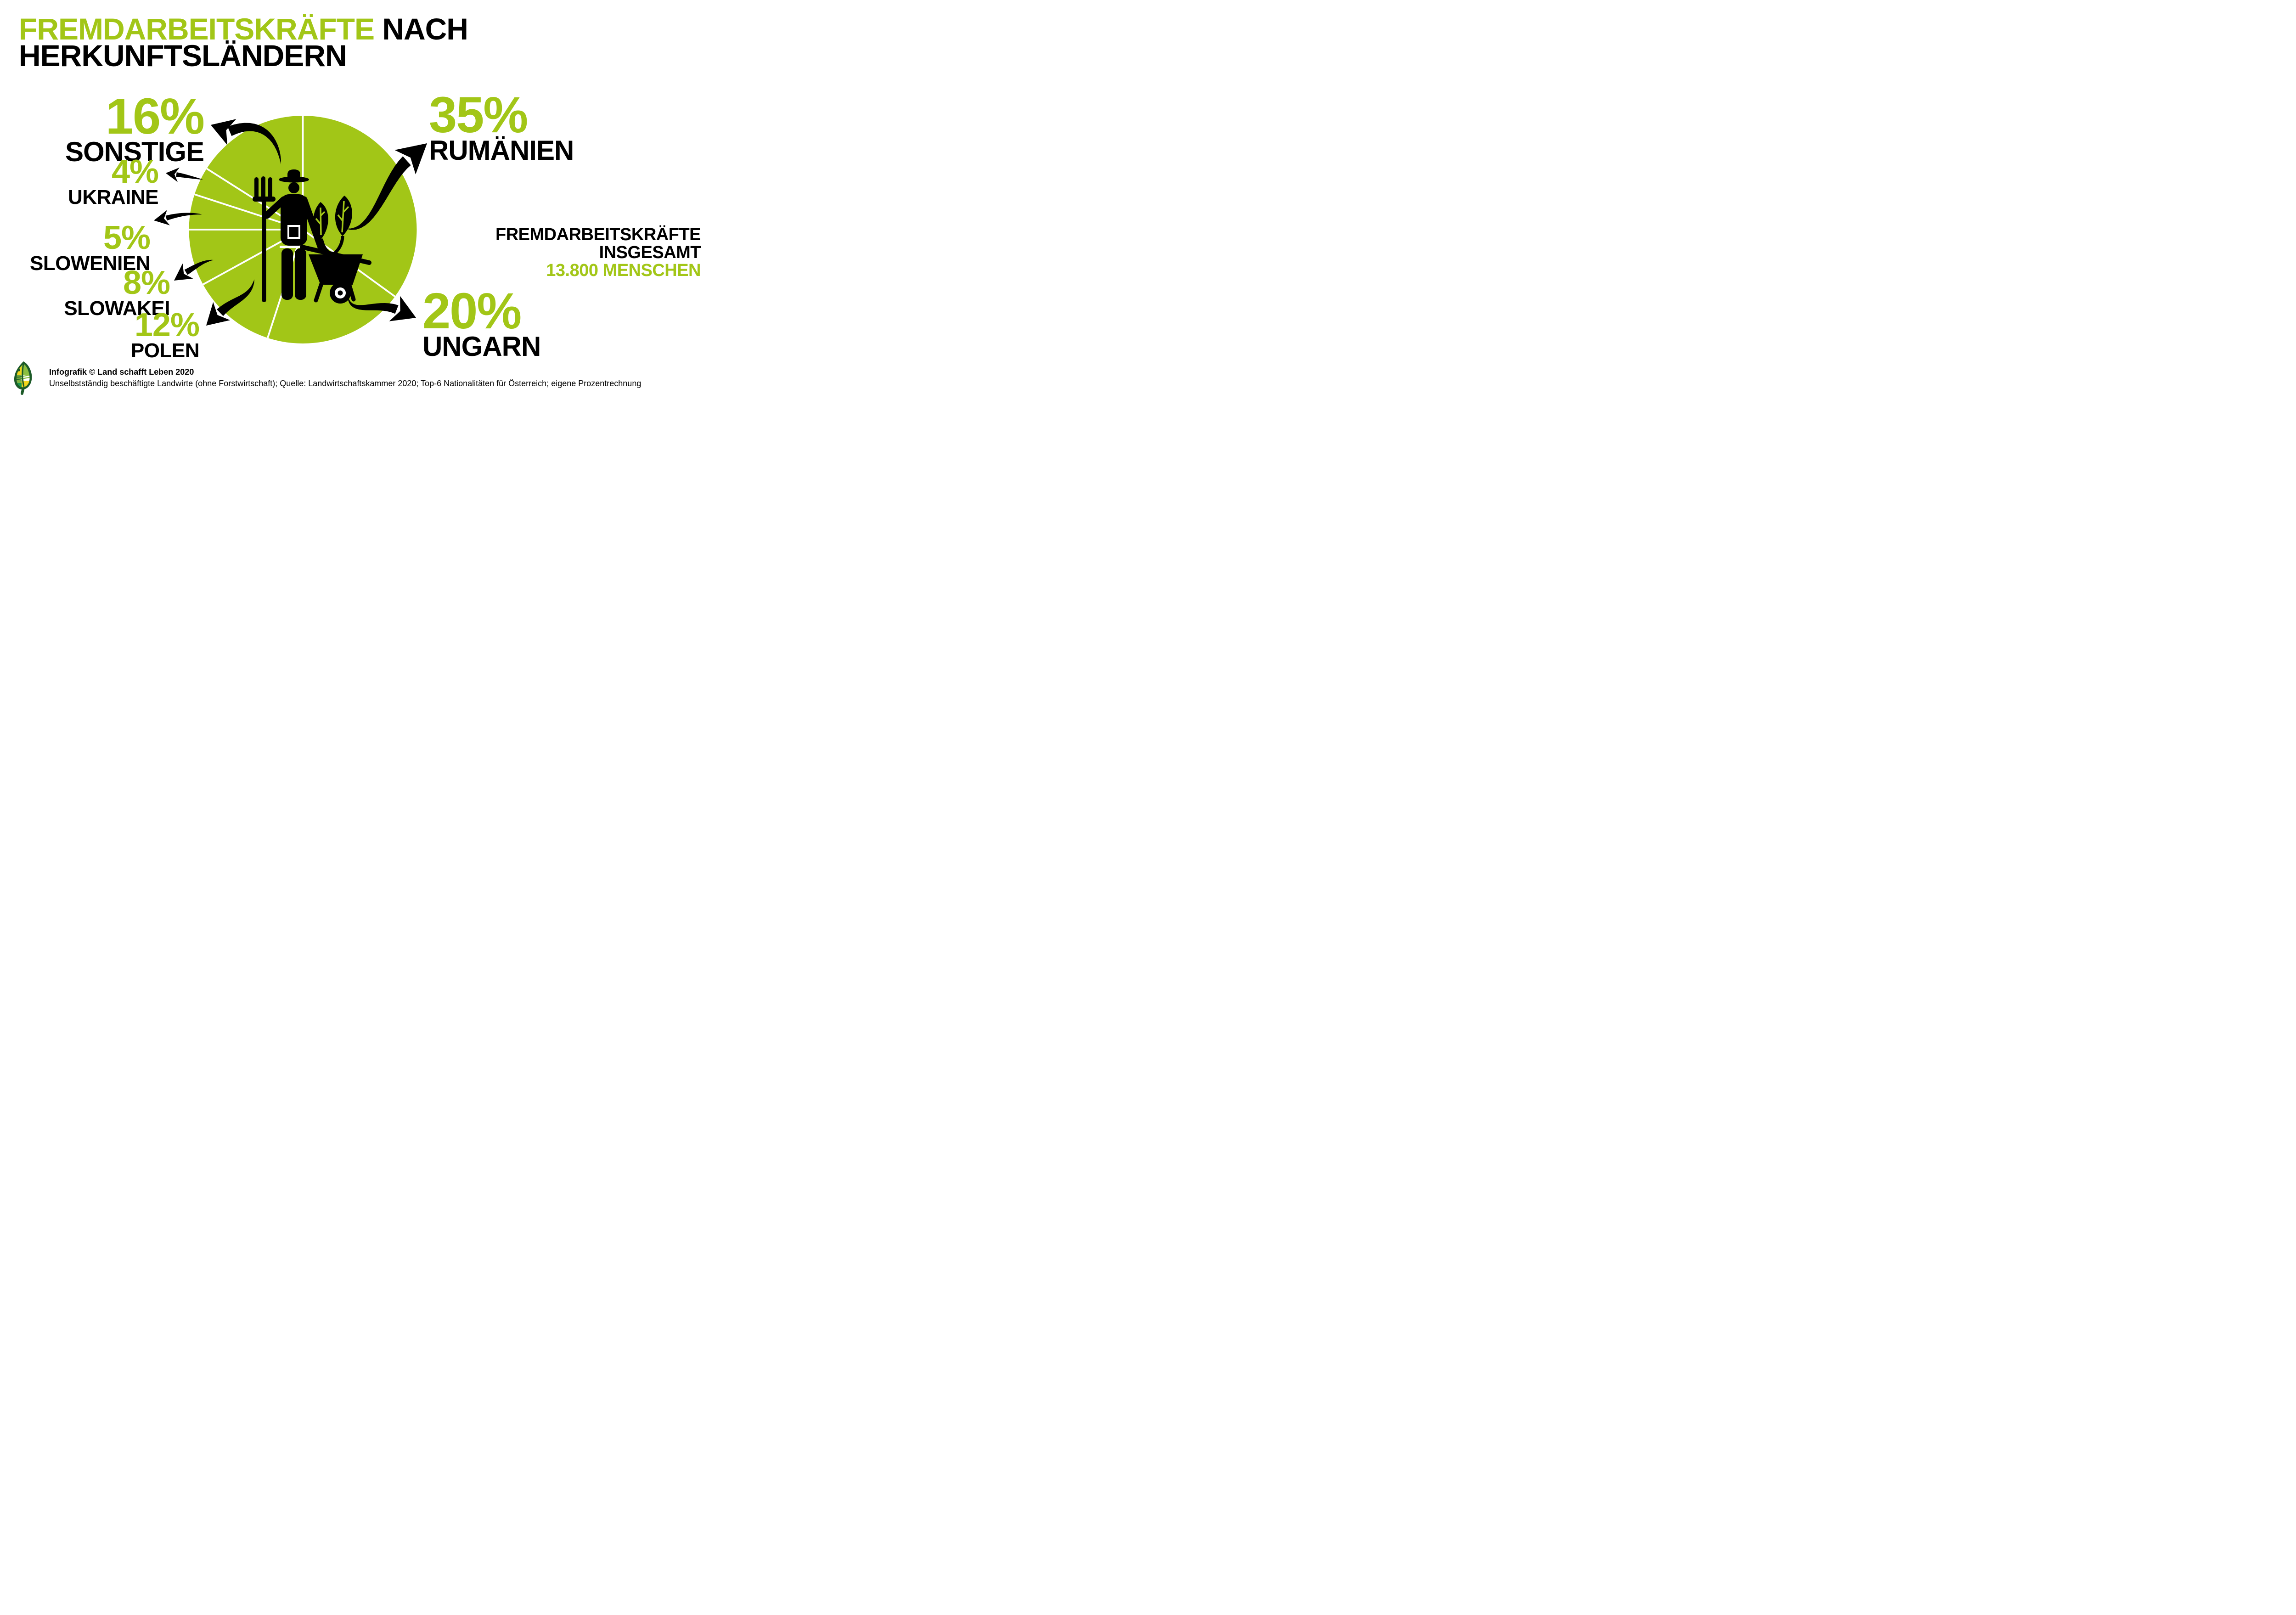 Image resolution: width=2296 pixels, height=1615 pixels. I want to click on summary-line1: FREMDARBEITSKRÄFTE, so click(598, 235).